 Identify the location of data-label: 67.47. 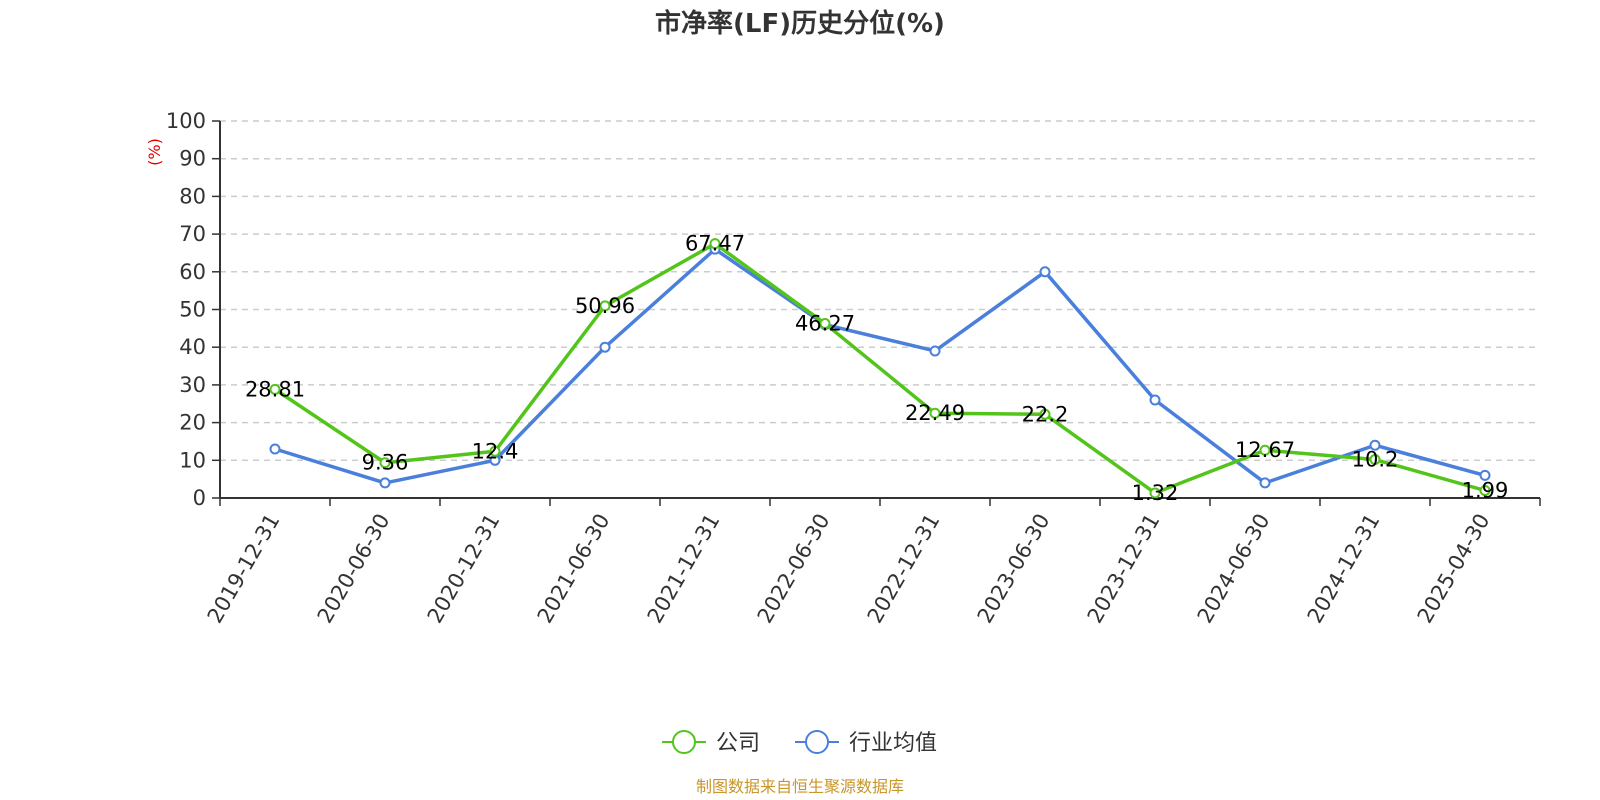
(715, 244).